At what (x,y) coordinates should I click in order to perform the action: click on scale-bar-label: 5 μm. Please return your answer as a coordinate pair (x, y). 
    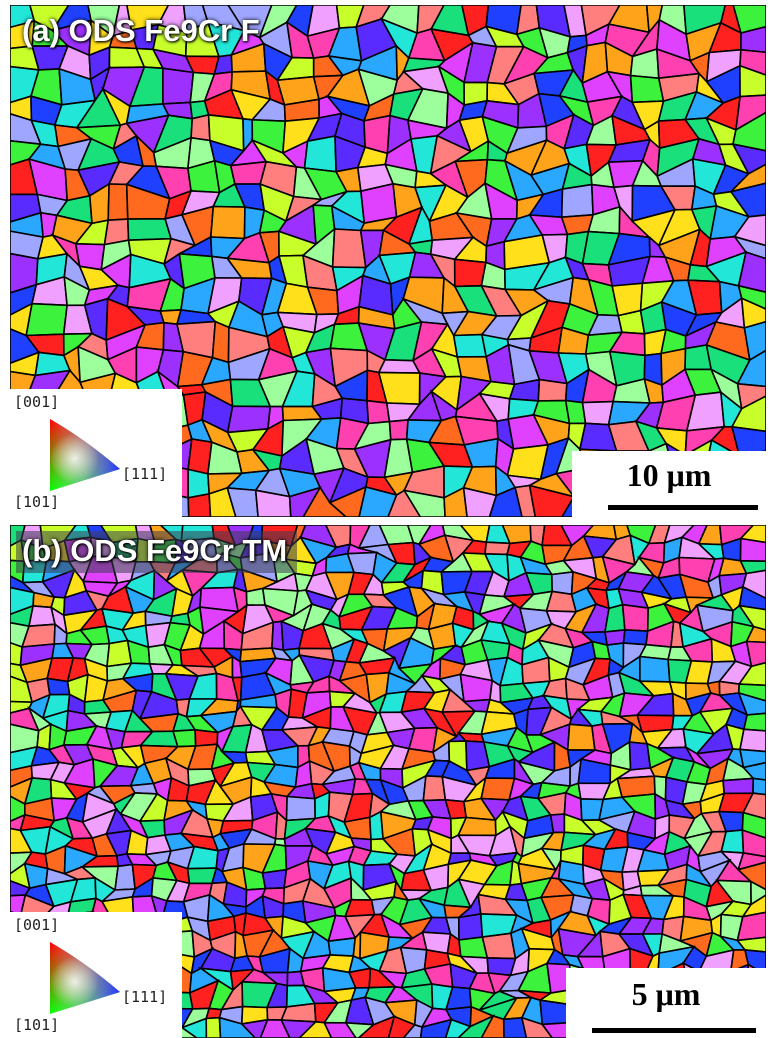
    Looking at the image, I should click on (666, 994).